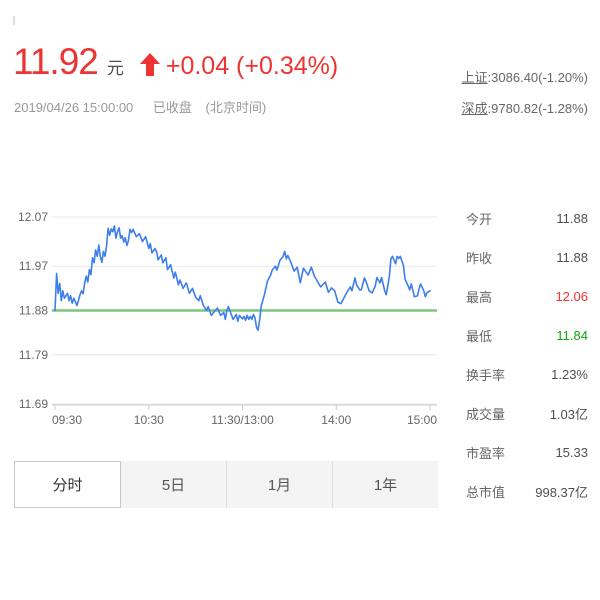  I want to click on stray-mark, so click(14, 20).